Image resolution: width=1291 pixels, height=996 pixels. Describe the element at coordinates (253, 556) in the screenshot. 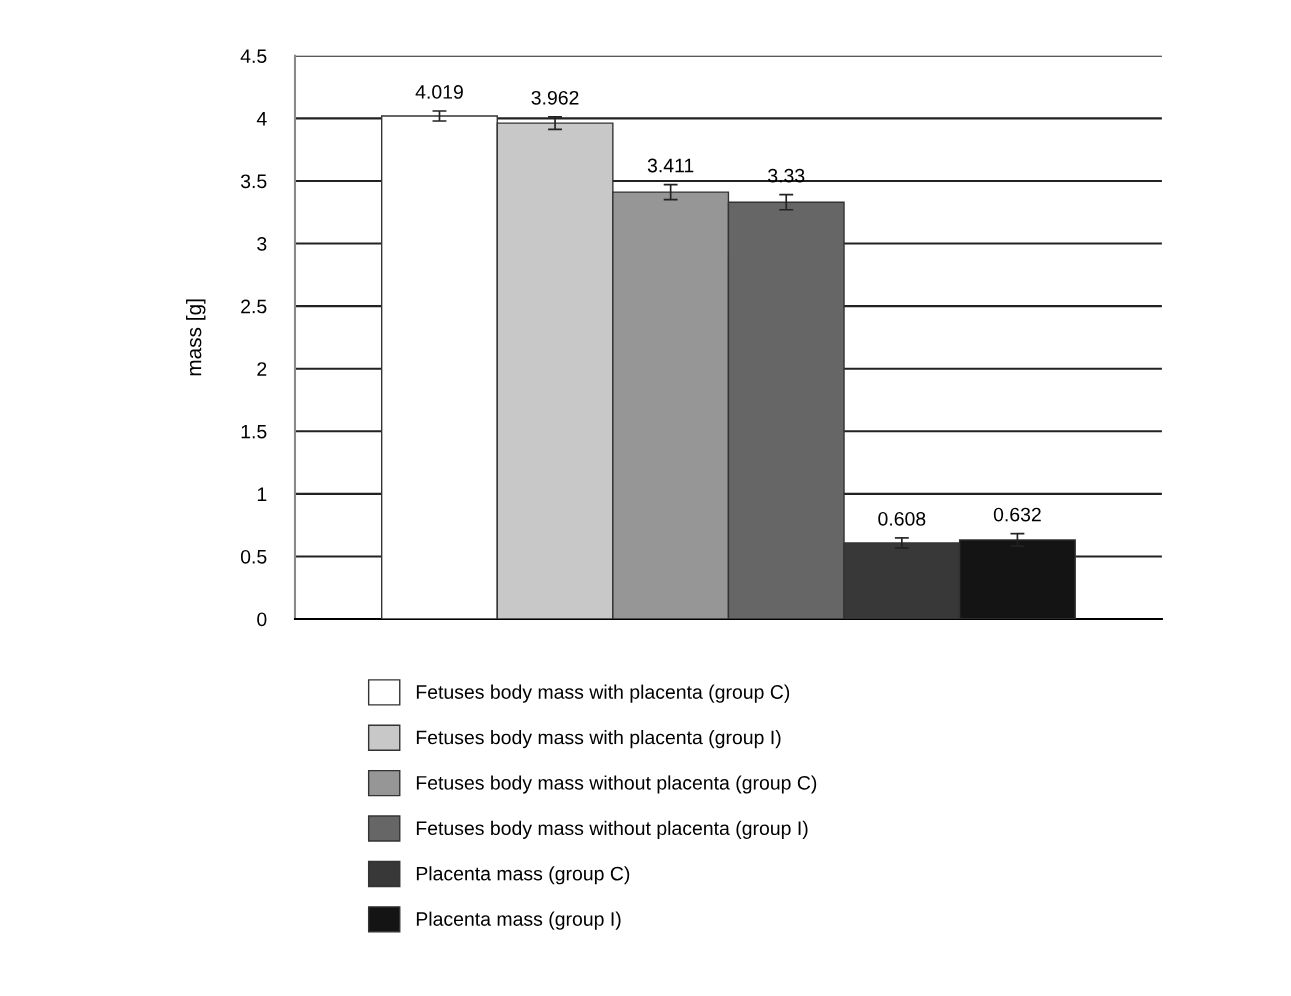

I see `y-tick-label: 0.5` at that location.